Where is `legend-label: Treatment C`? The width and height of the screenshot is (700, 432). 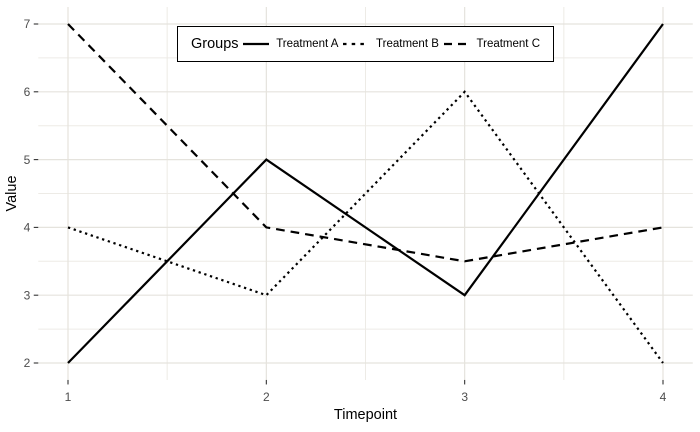 legend-label: Treatment C is located at coordinates (508, 44).